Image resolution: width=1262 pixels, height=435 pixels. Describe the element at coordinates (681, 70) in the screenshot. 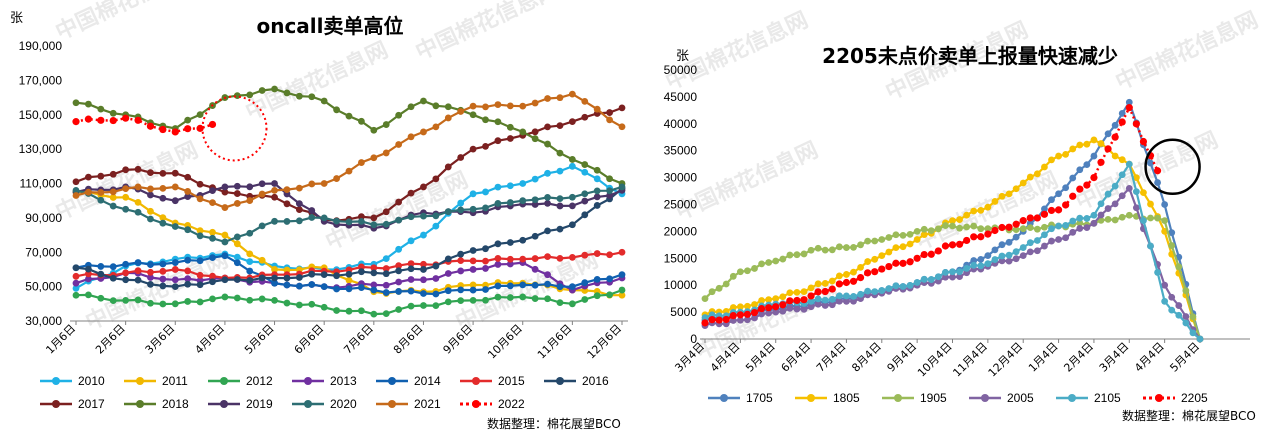

I see `y-tick-label: 50000` at that location.